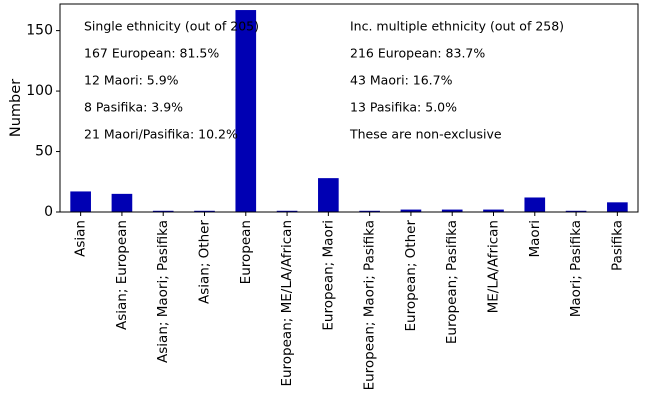 This screenshot has width=649, height=409. Describe the element at coordinates (328, 275) in the screenshot. I see `x-tick-label: European; Maori` at that location.